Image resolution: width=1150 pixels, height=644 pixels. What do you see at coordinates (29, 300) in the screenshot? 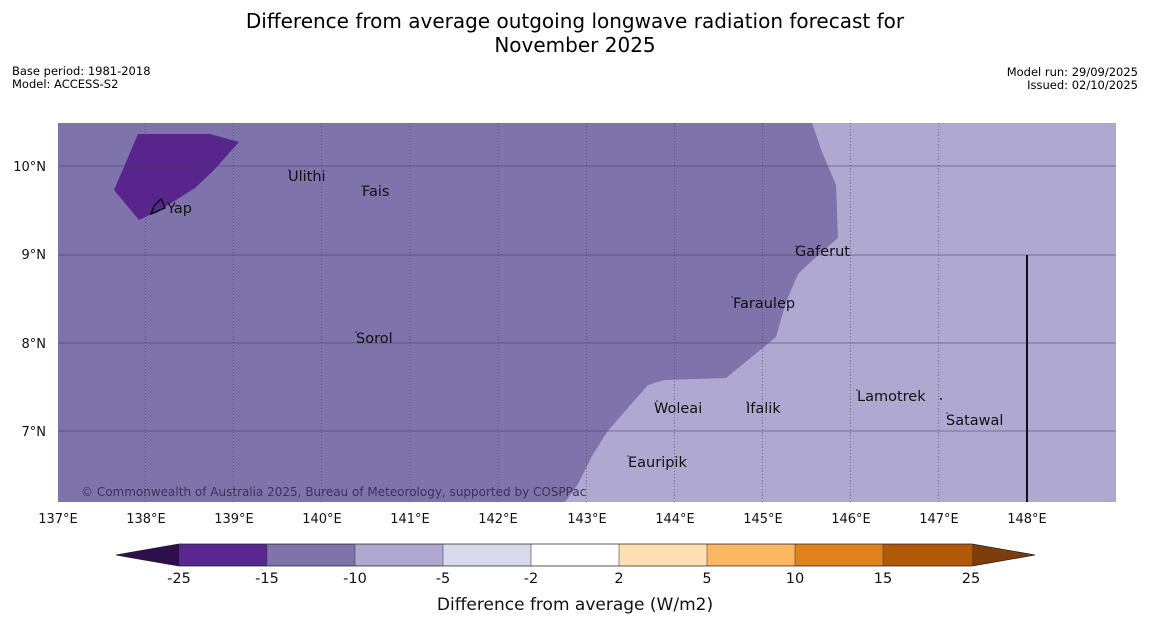
I see `lat-tick-labels: 10°N 9°N 8°N 7°N` at bounding box center [29, 300].